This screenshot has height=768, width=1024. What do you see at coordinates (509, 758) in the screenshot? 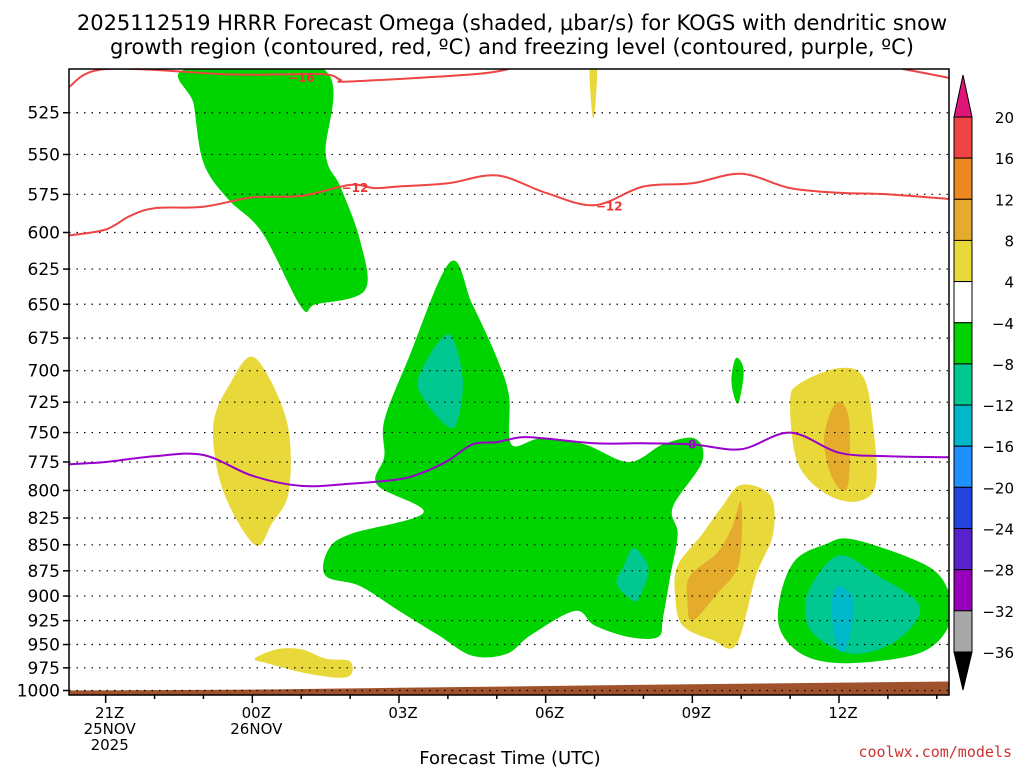
I see `x-axis-label: Forecast Time (UTC)` at bounding box center [509, 758].